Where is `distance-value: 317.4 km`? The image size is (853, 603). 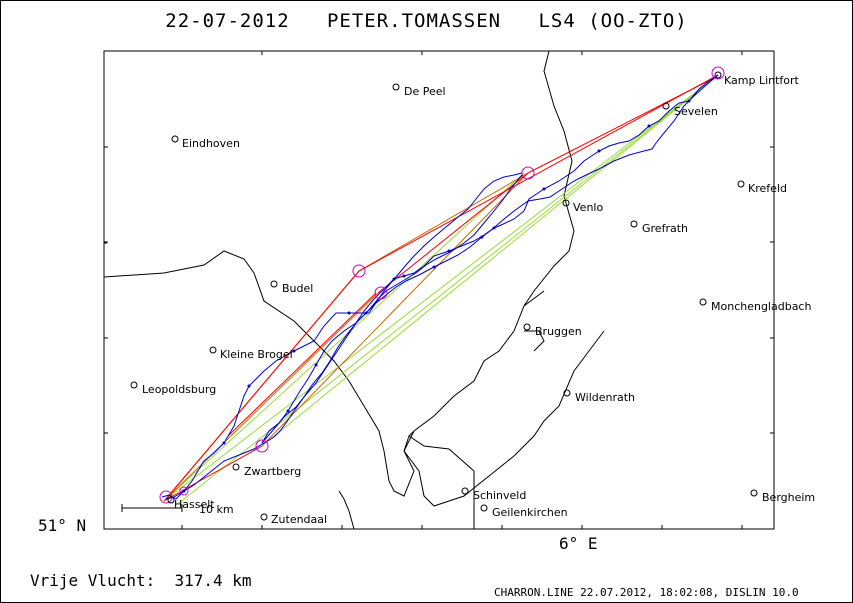 distance-value: 317.4 km is located at coordinates (213, 580).